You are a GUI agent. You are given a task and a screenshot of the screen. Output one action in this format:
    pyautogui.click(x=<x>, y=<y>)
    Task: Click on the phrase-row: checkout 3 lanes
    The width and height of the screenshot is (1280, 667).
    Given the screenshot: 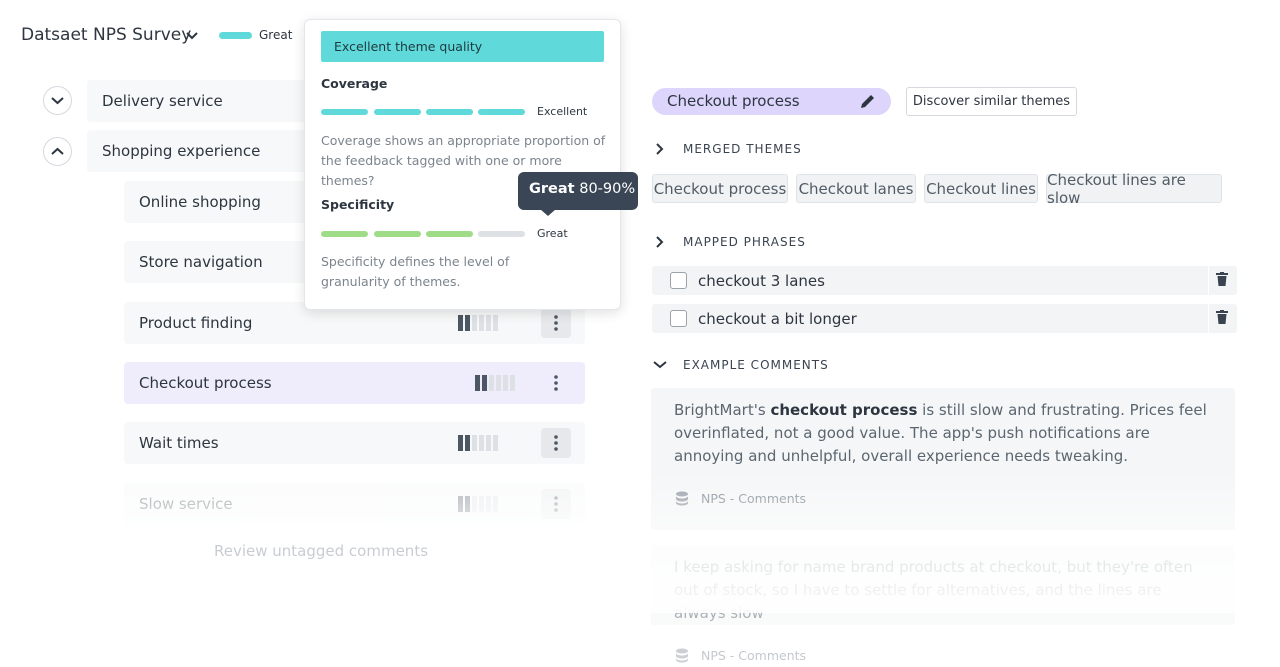 What is the action you would take?
    pyautogui.click(x=944, y=280)
    